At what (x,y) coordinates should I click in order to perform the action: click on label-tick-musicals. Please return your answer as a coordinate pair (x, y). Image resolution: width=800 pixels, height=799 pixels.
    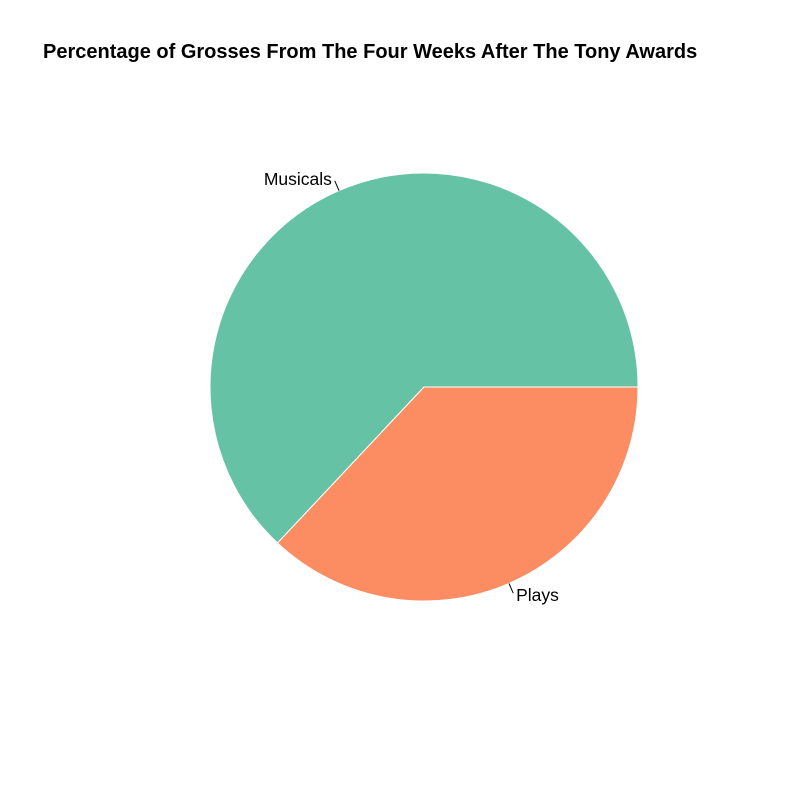
    Looking at the image, I should click on (337, 185).